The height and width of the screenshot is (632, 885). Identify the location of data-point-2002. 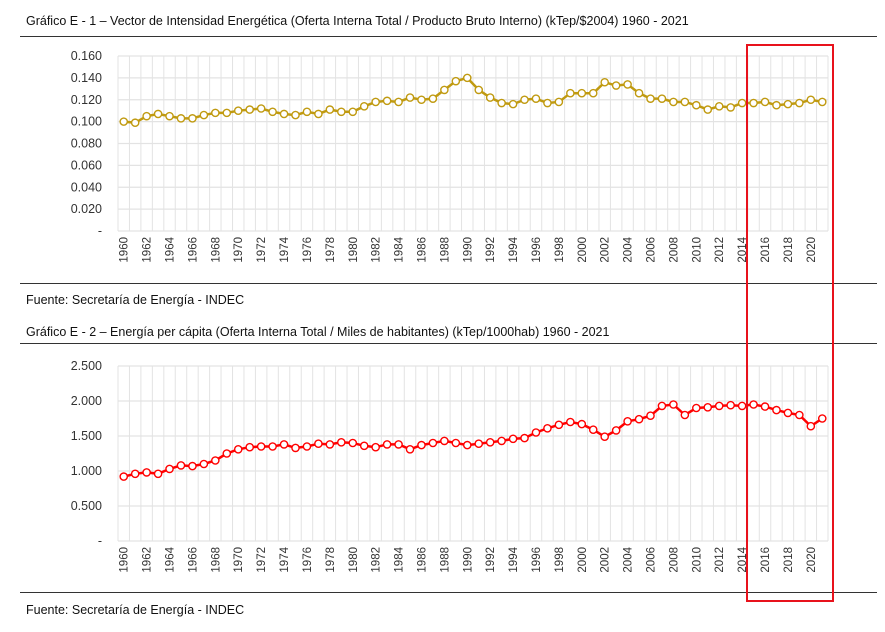
(604, 437).